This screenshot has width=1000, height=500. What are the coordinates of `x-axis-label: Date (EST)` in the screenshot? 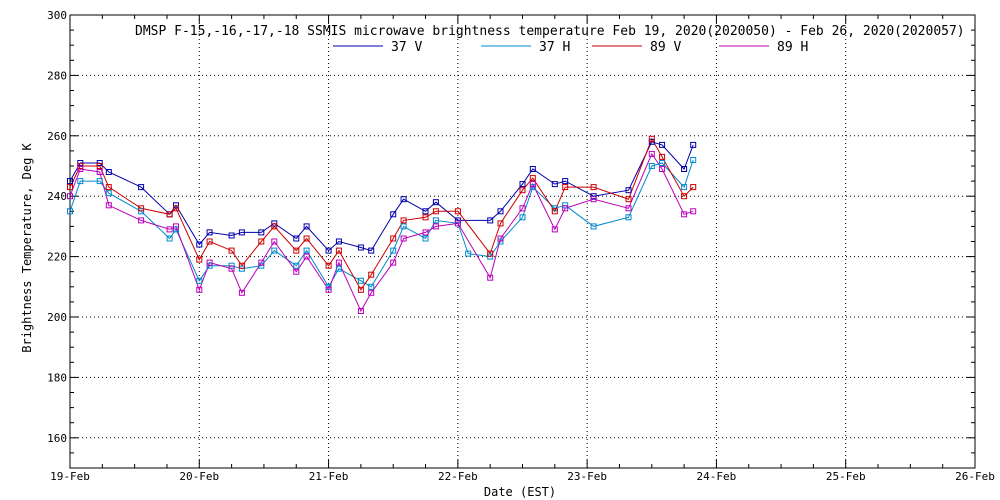 It's located at (520, 492).